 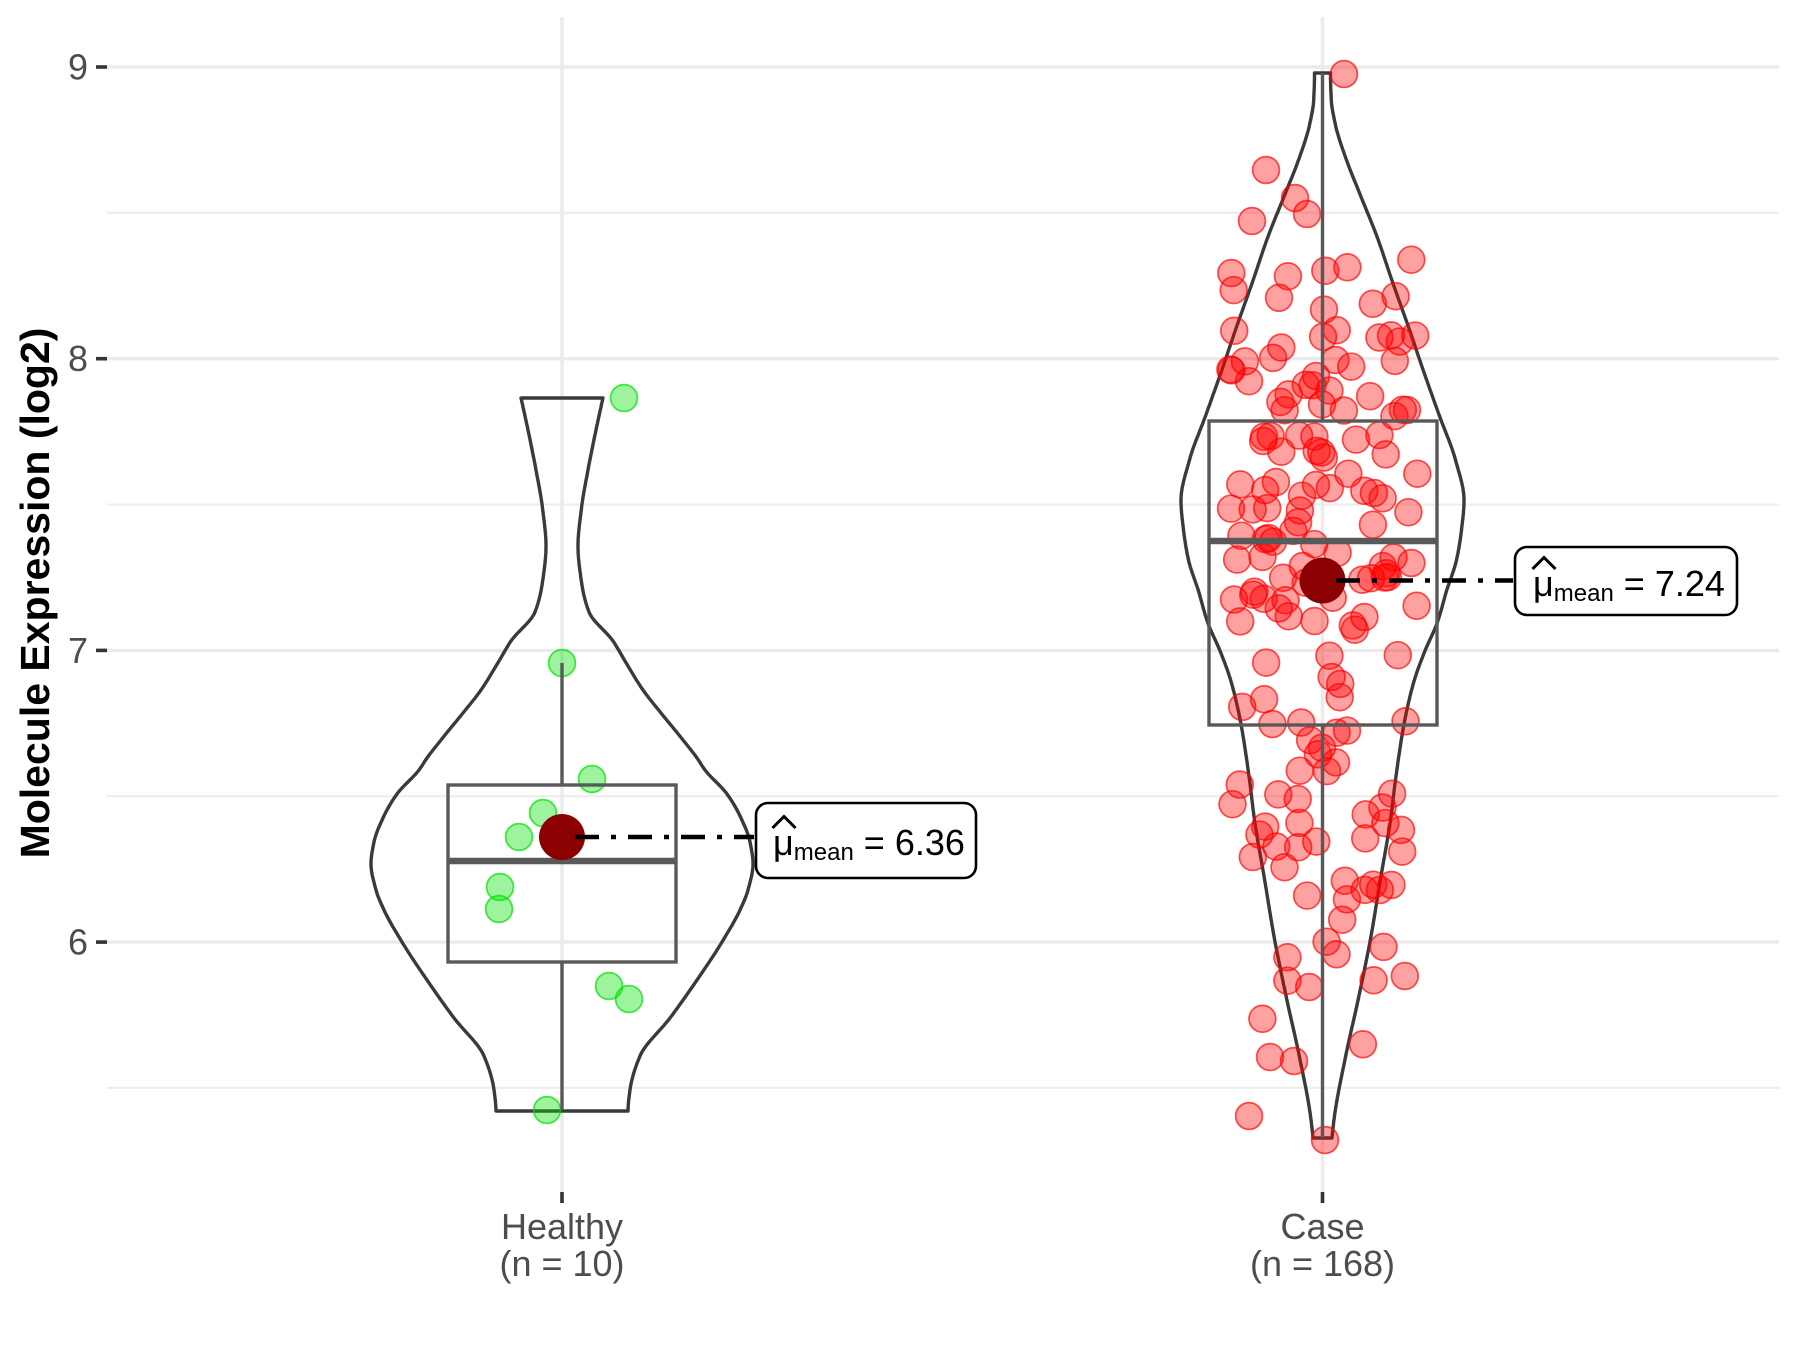 I want to click on svg-text: μmean = 7.24, so click(x=1629, y=585).